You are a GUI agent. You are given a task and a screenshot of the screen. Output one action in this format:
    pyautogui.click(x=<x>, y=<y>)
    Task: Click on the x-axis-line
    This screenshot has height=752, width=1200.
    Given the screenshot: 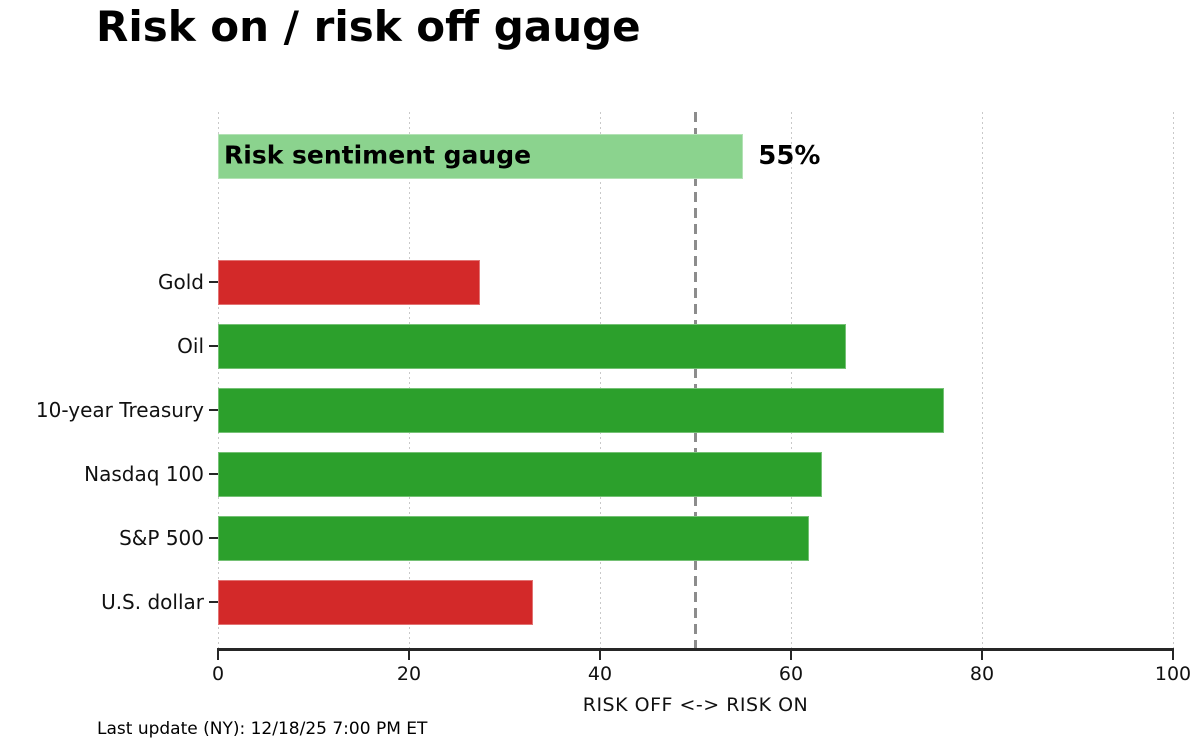 What is the action you would take?
    pyautogui.click(x=695, y=649)
    